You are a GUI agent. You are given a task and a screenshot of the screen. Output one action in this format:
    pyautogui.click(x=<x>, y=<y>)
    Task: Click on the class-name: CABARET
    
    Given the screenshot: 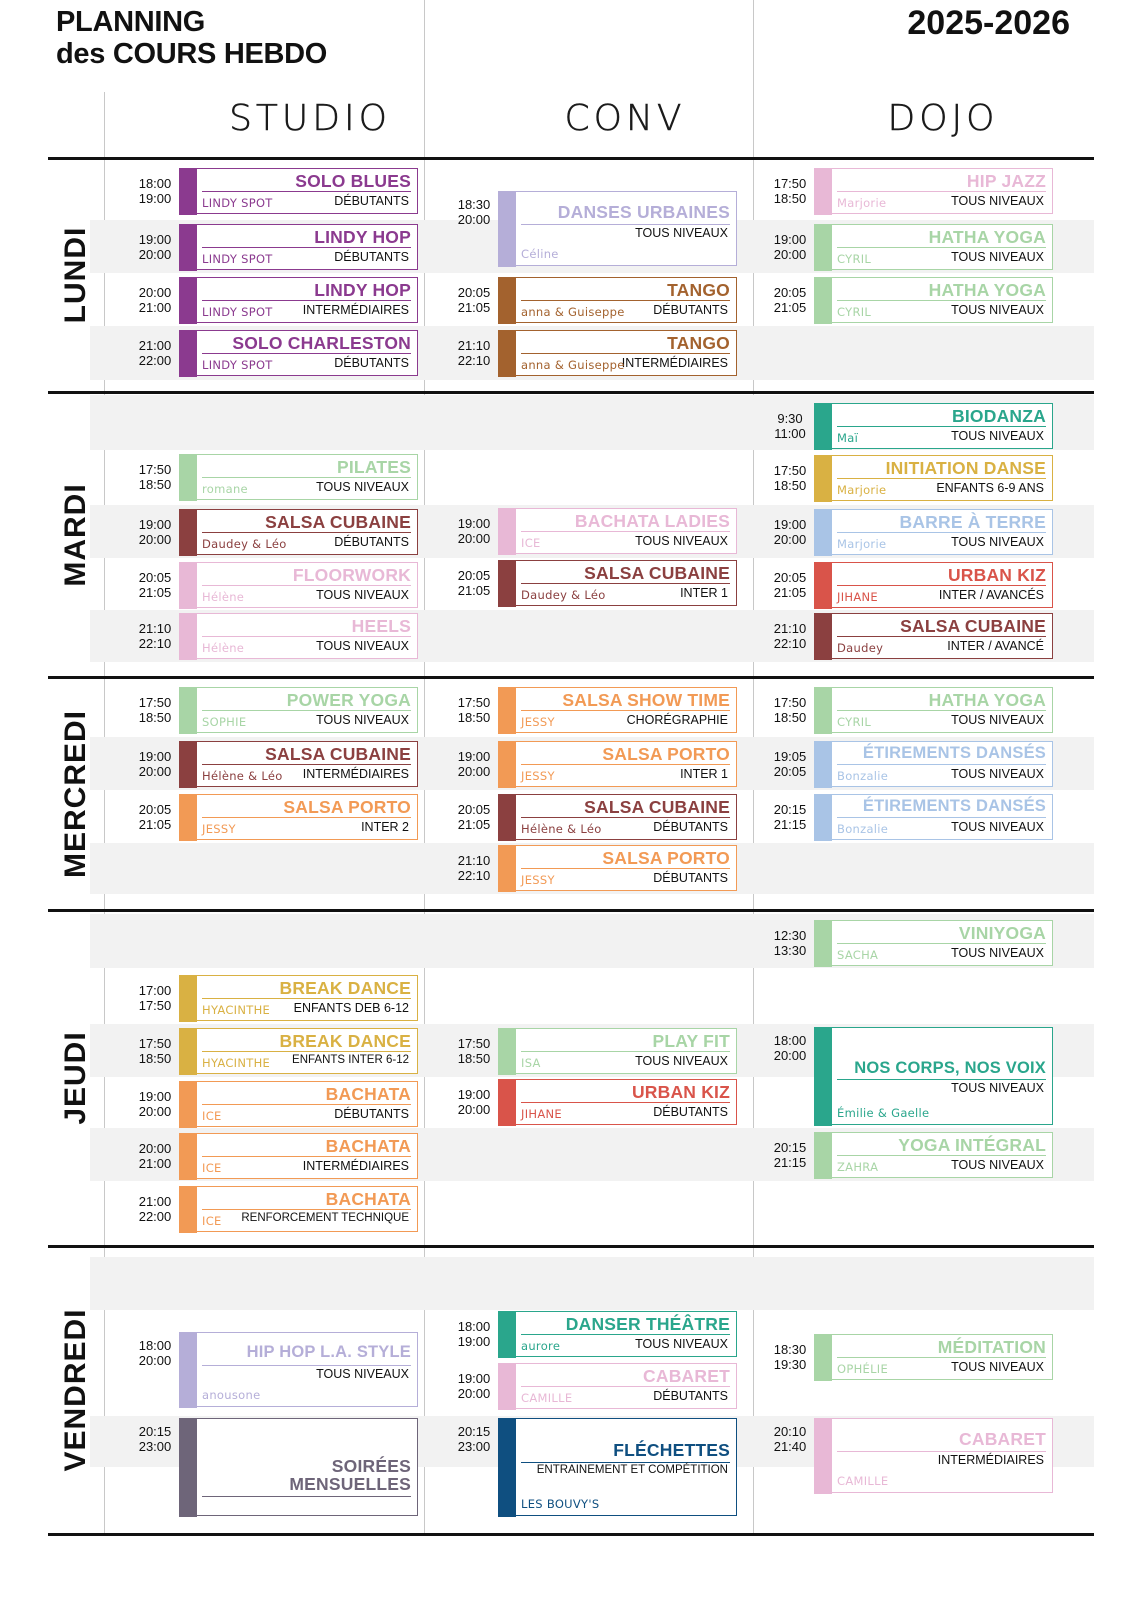 What is the action you would take?
    pyautogui.click(x=686, y=1376)
    